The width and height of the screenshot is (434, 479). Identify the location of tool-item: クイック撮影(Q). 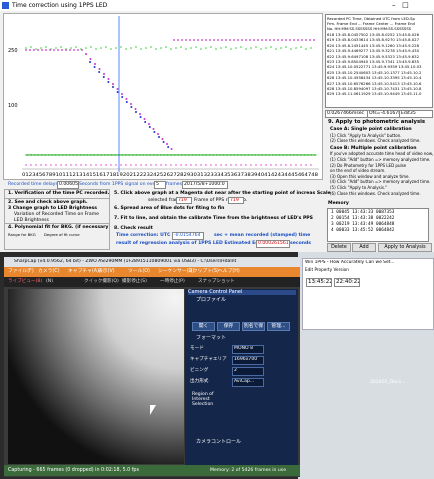
(101, 281).